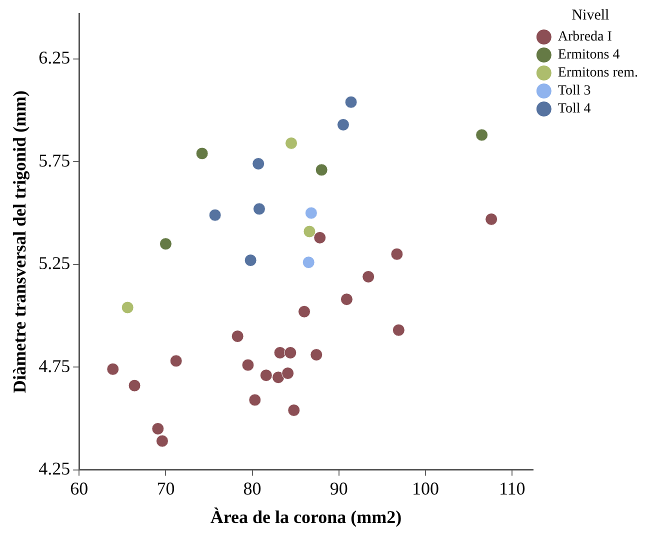  What do you see at coordinates (574, 109) in the screenshot?
I see `legend-label: Toll 4` at bounding box center [574, 109].